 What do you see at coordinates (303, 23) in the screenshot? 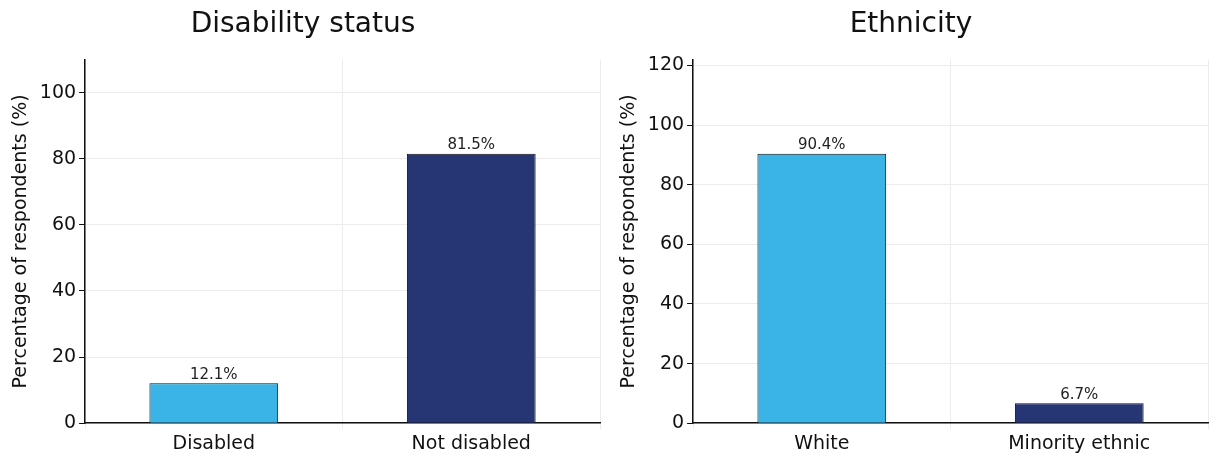
I see `chart-title: Disability status` at bounding box center [303, 23].